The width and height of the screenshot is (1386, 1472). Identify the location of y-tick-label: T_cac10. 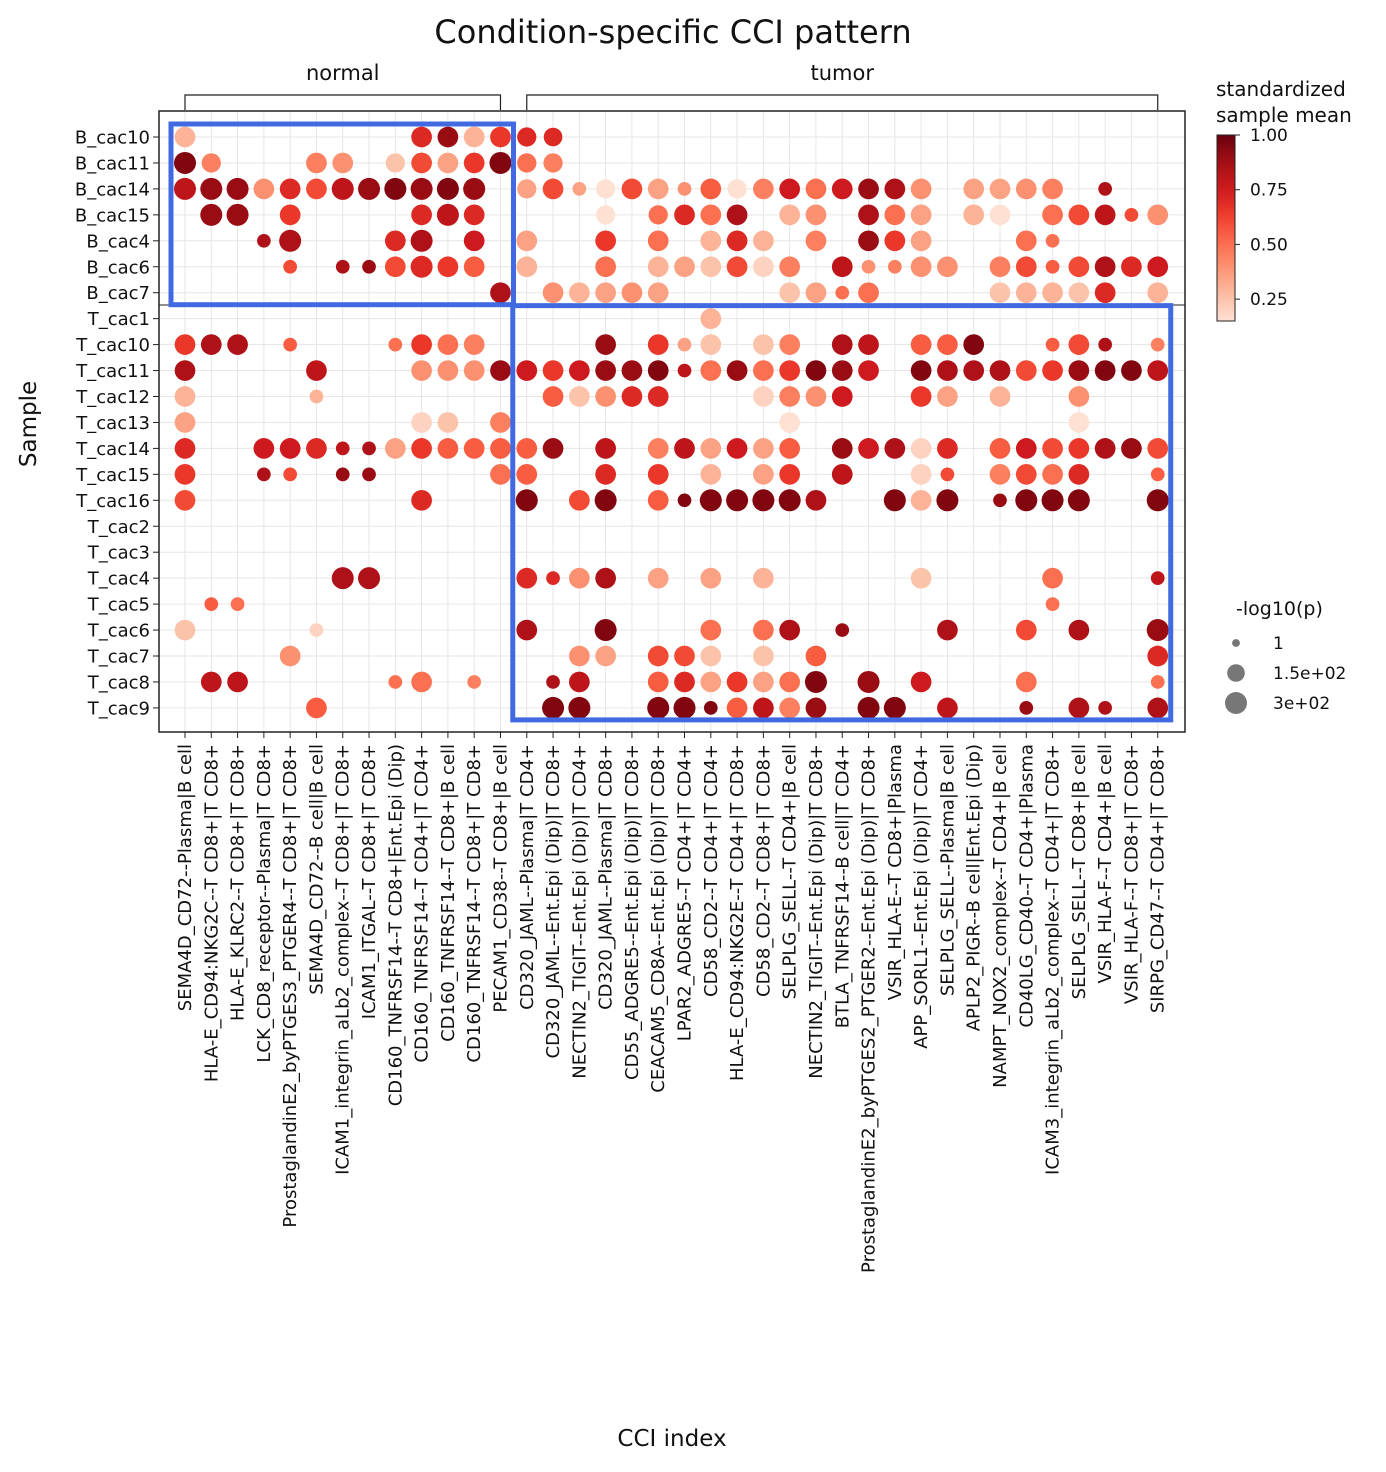
(112, 345).